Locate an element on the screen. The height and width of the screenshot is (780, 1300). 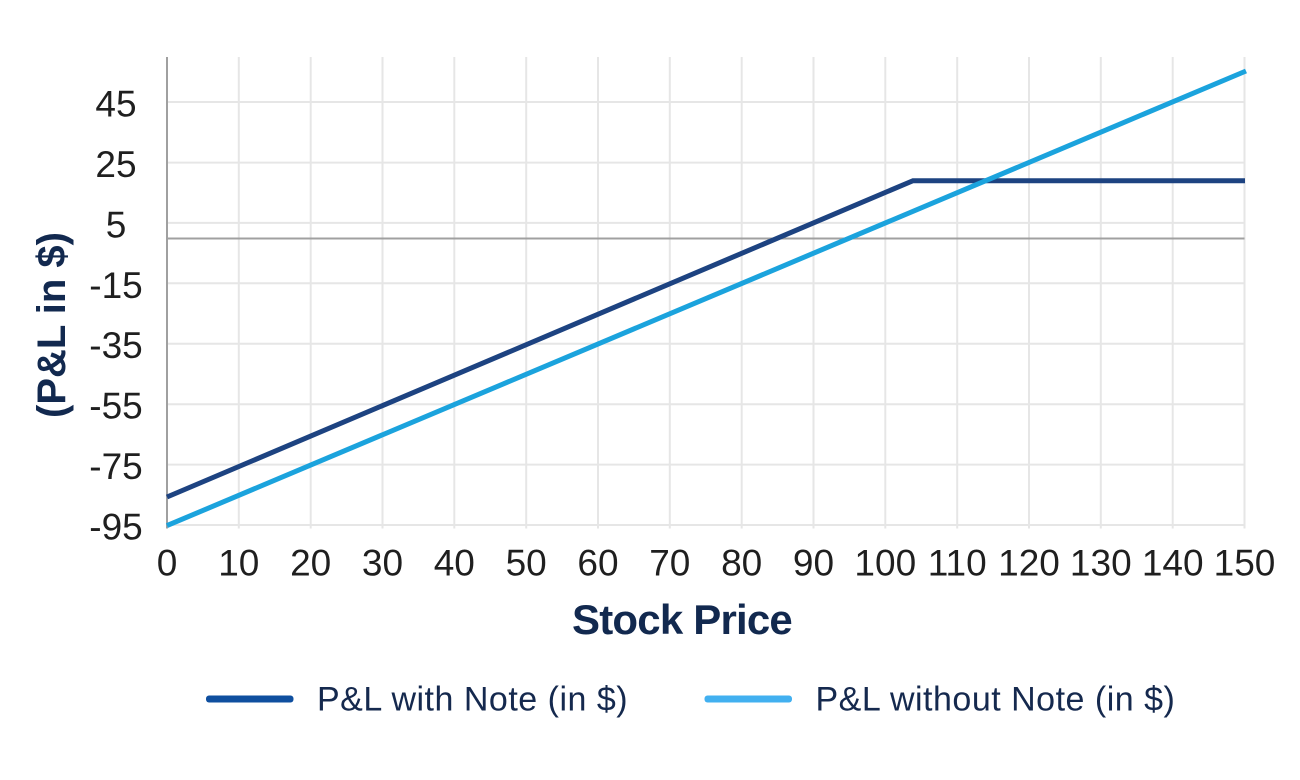
svg-text: 130 is located at coordinates (1101, 563).